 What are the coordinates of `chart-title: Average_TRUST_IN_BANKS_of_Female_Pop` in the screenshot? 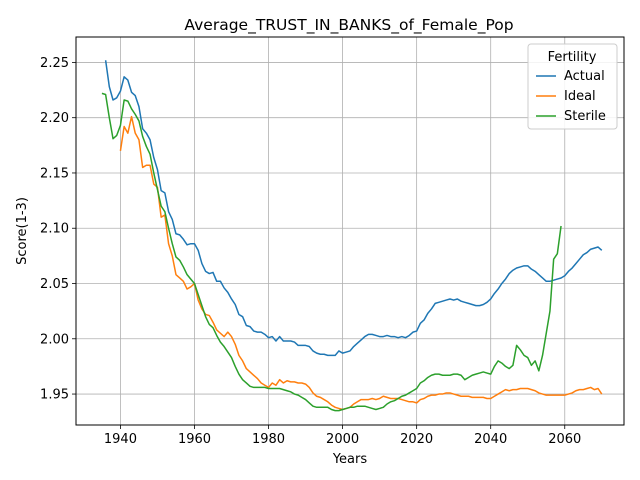 It's located at (348, 25).